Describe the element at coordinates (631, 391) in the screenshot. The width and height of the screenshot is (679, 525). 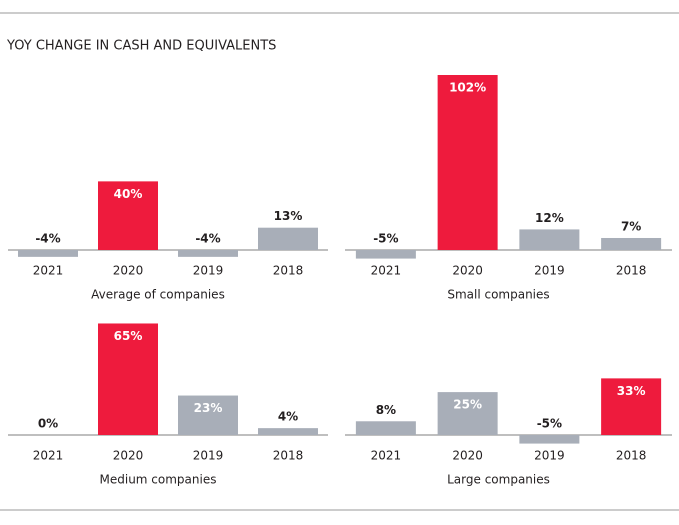
I see `value-label: 33%` at that location.